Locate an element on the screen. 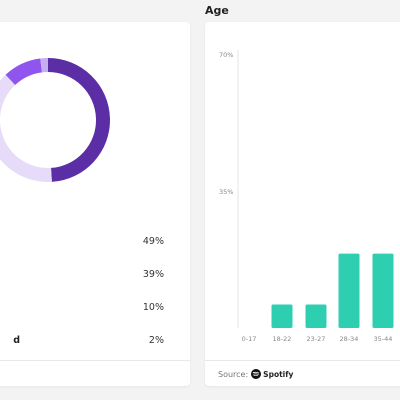  legend-percent: 2% is located at coordinates (156, 340).